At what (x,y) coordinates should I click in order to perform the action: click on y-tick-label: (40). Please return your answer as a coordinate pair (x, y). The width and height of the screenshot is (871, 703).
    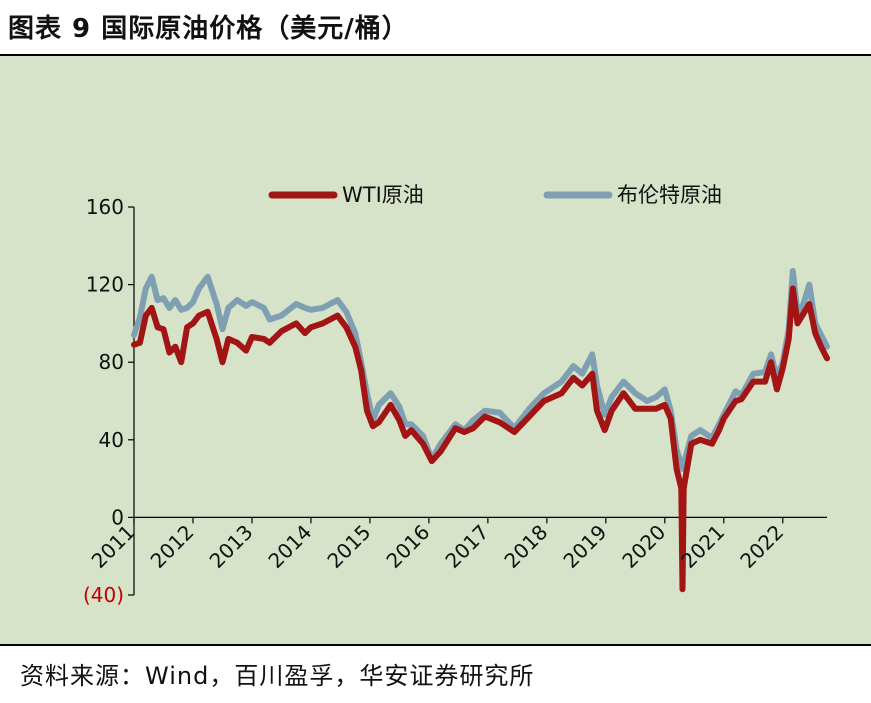
    Looking at the image, I should click on (103, 595).